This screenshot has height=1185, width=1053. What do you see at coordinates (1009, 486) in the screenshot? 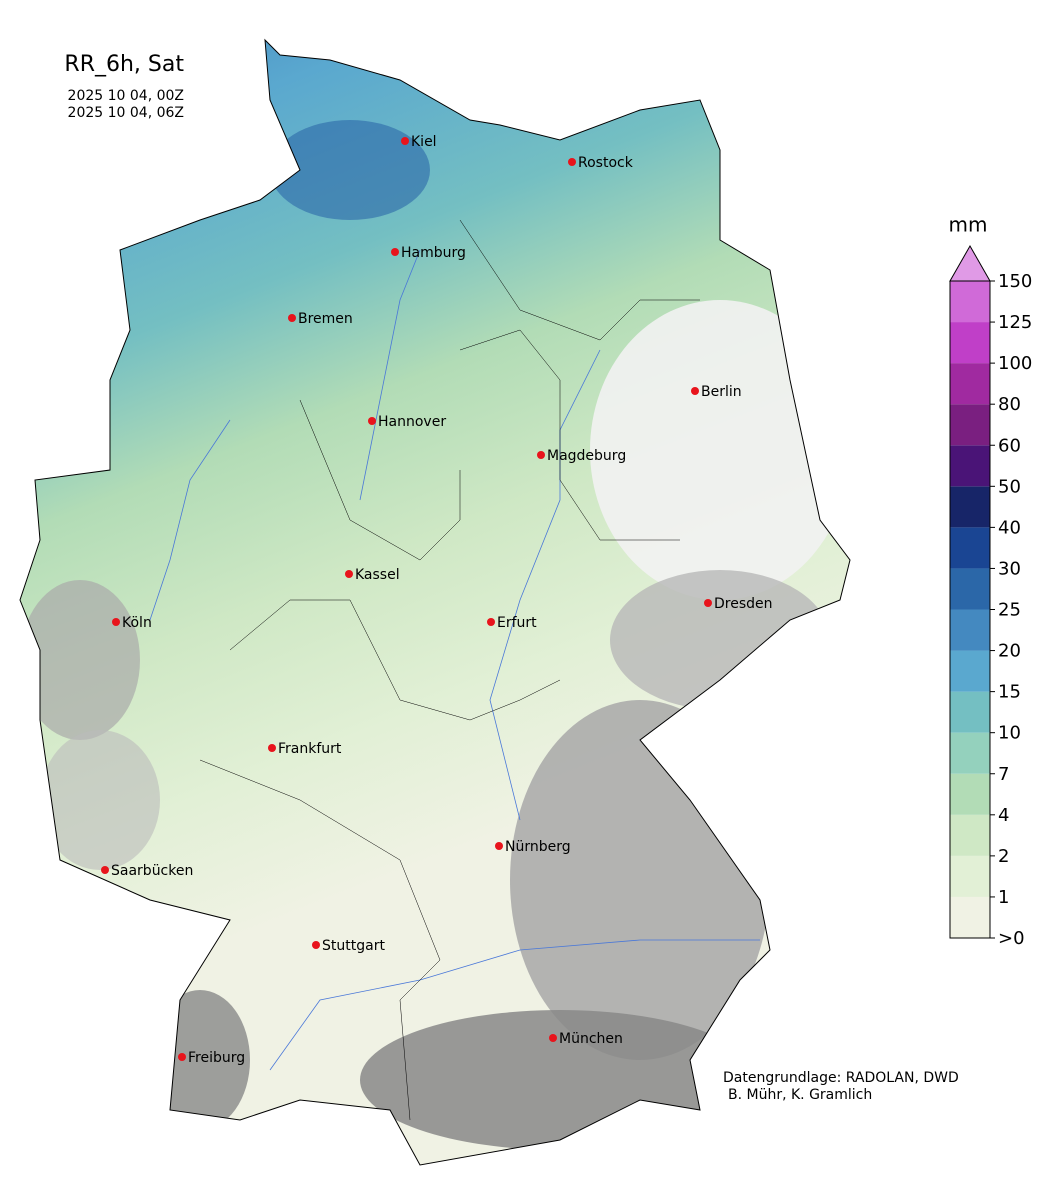
I see `colorbar-label: 50` at bounding box center [1009, 486].